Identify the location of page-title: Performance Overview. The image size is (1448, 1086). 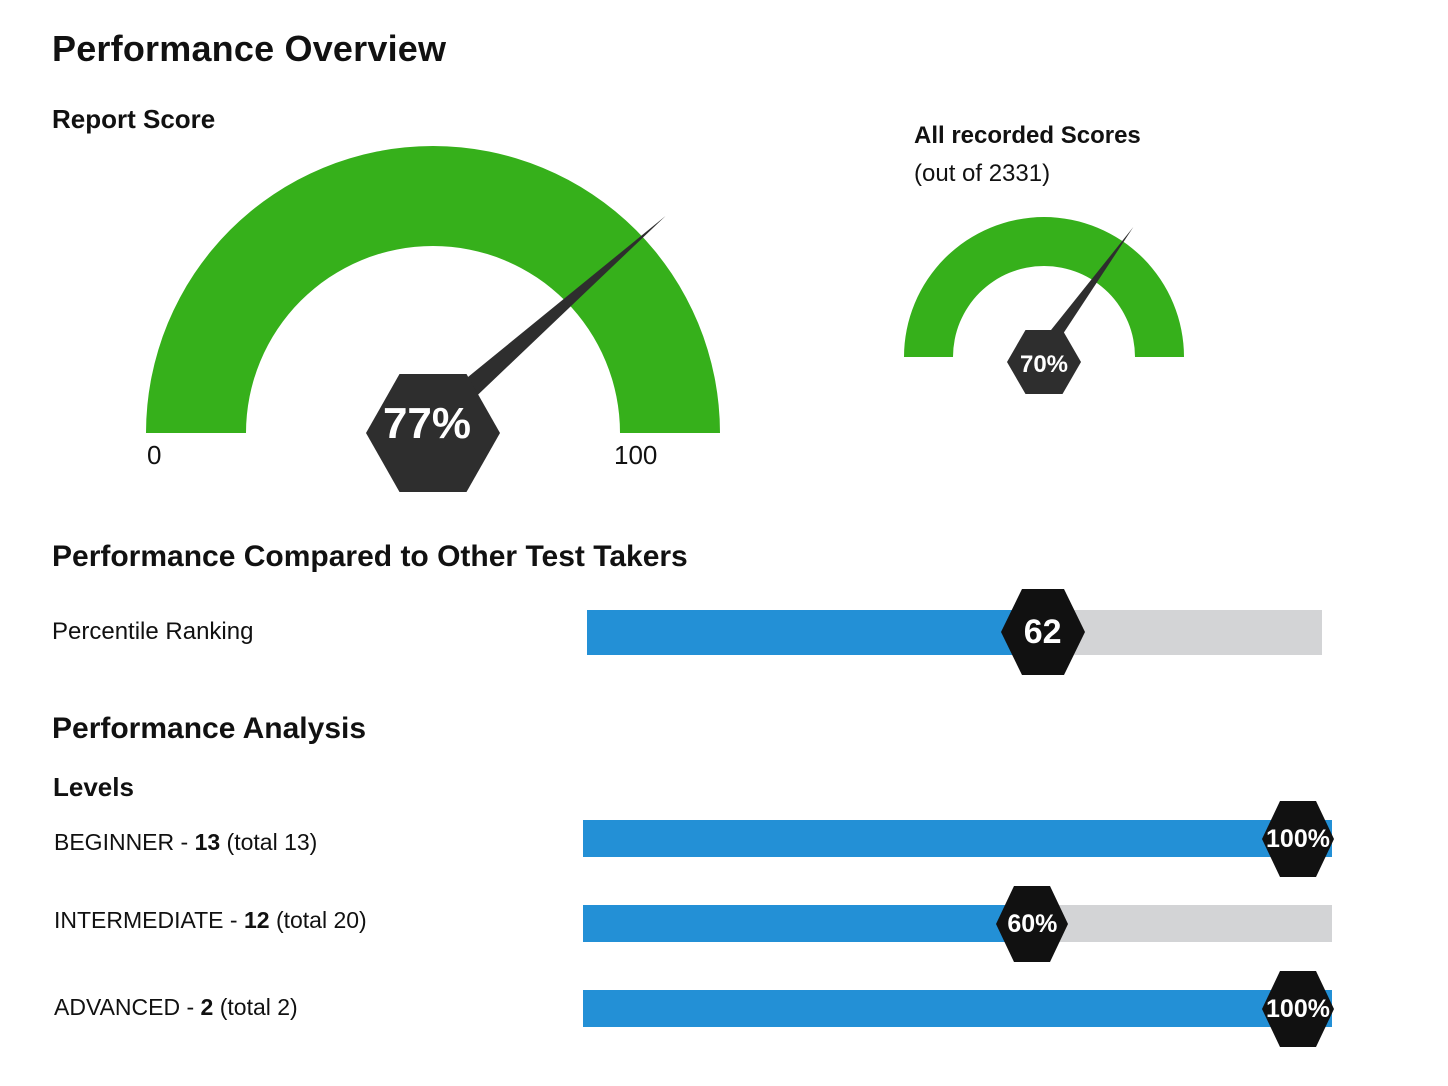
(249, 48).